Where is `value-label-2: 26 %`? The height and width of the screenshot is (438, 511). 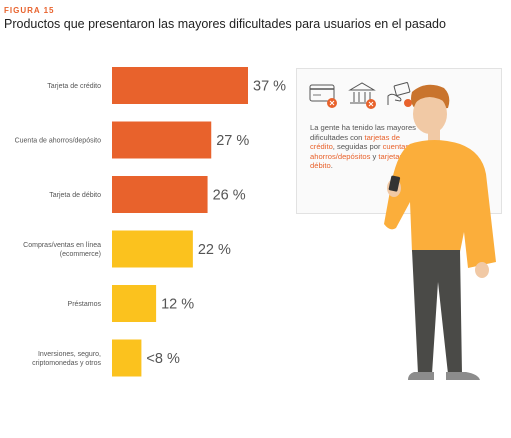 value-label-2: 26 % is located at coordinates (229, 196).